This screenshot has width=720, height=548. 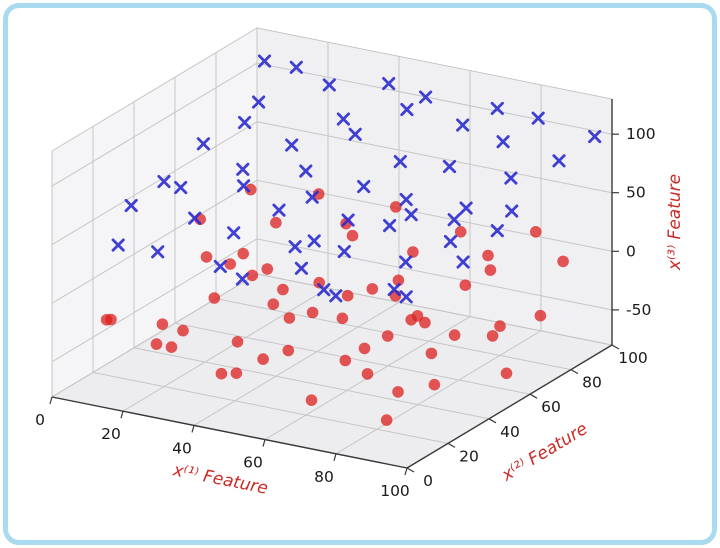 What do you see at coordinates (638, 310) in the screenshot?
I see `tick-label-x3: -50` at bounding box center [638, 310].